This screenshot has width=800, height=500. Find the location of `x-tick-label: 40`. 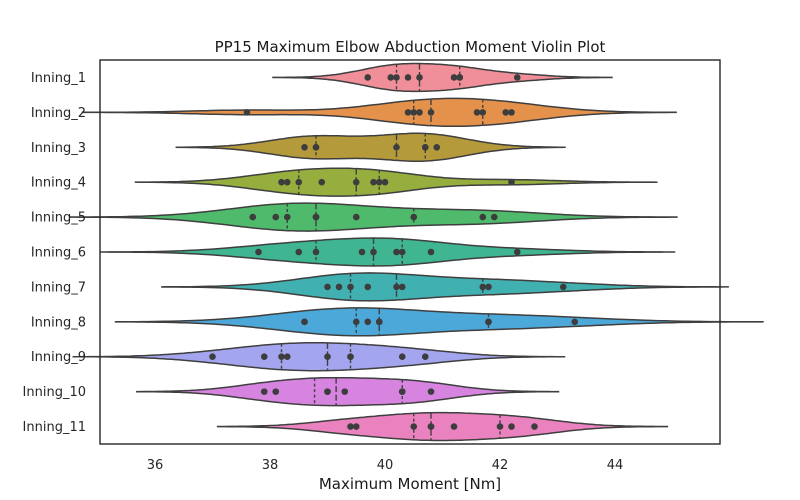

x-tick-label: 40 is located at coordinates (385, 465).